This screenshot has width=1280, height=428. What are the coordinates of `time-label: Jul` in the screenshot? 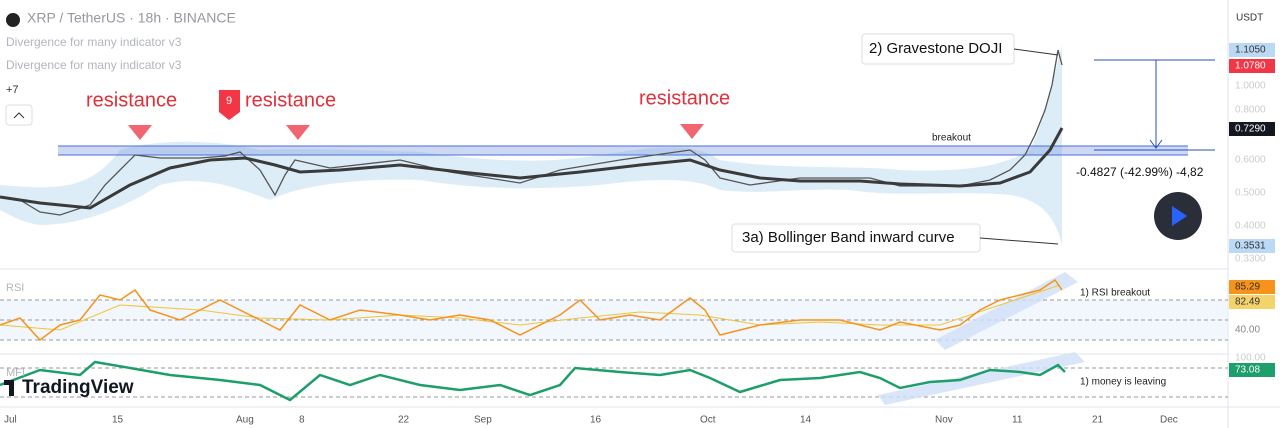 It's located at (10, 420).